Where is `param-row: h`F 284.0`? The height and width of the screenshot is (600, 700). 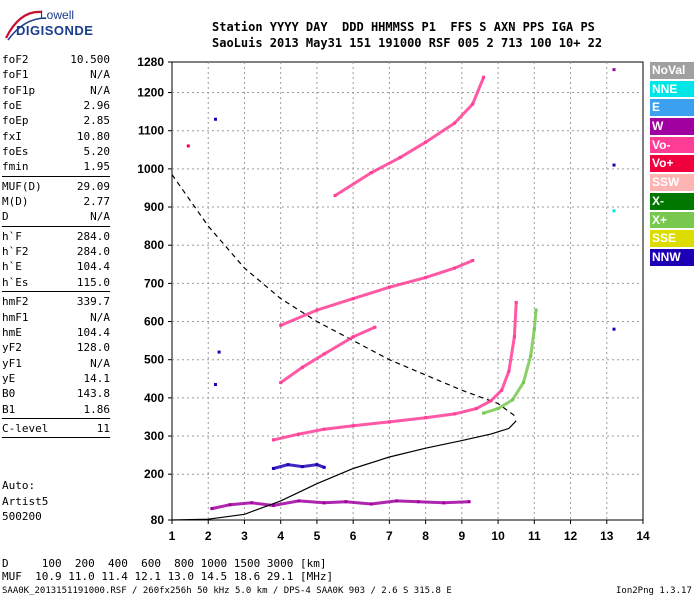 param-row: h`F 284.0 is located at coordinates (56, 236).